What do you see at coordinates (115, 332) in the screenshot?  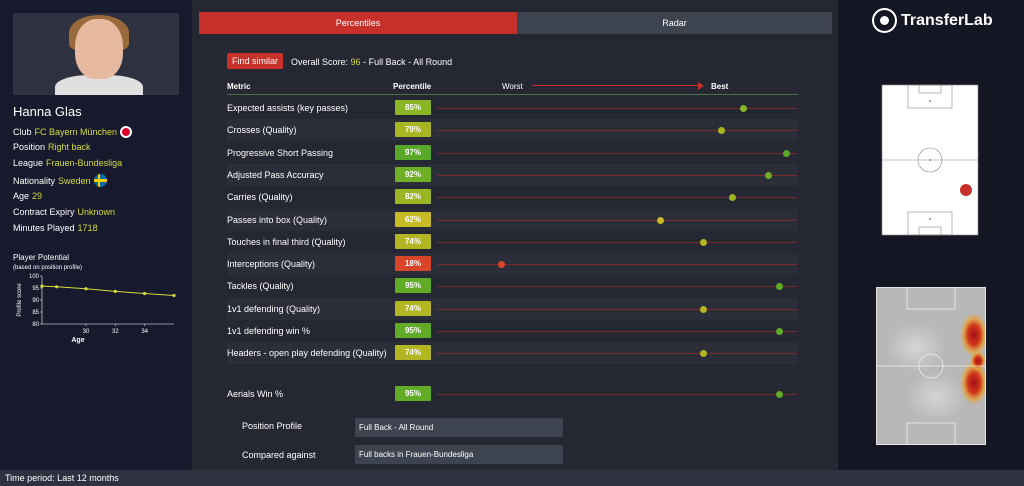 I see `x-tick-label: 32` at bounding box center [115, 332].